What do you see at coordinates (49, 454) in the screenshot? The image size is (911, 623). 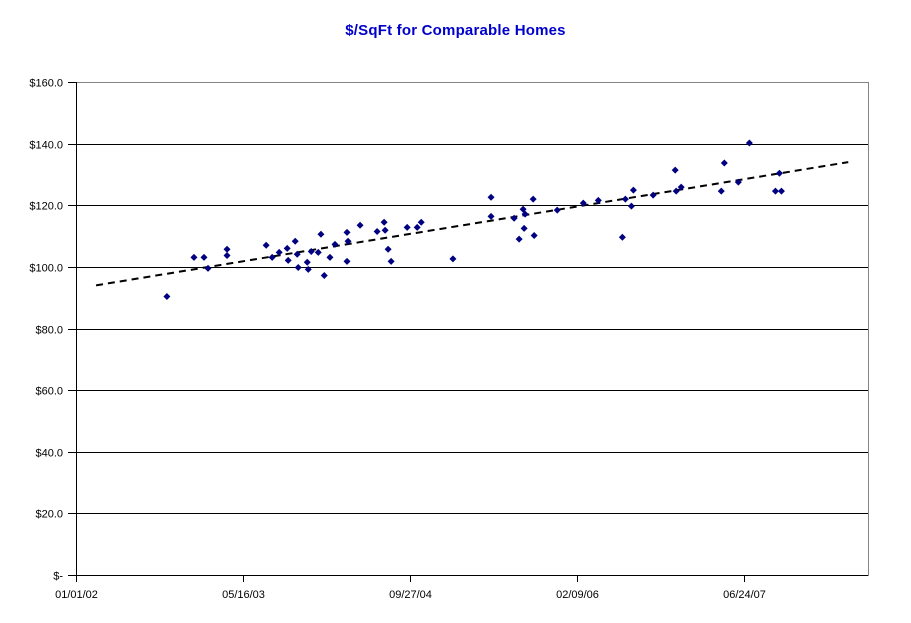 I see `y-tick-label: $40.0` at bounding box center [49, 454].